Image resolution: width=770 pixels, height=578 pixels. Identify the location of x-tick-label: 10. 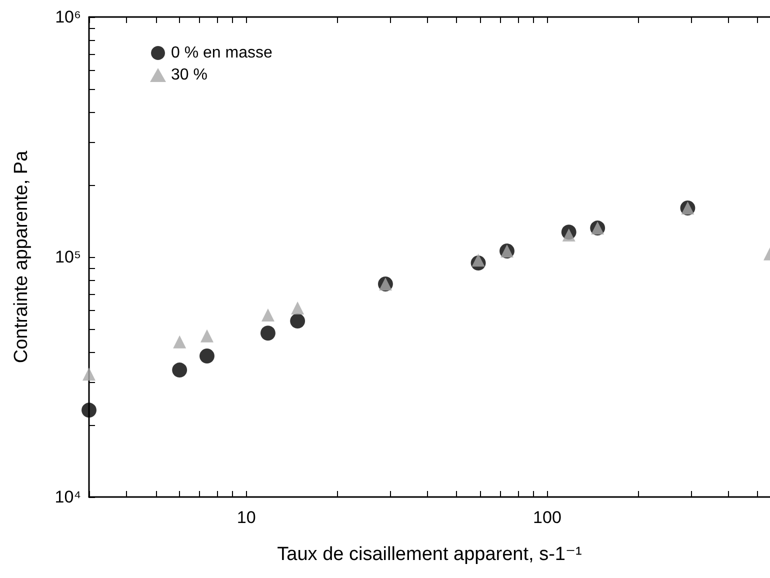
(246, 517).